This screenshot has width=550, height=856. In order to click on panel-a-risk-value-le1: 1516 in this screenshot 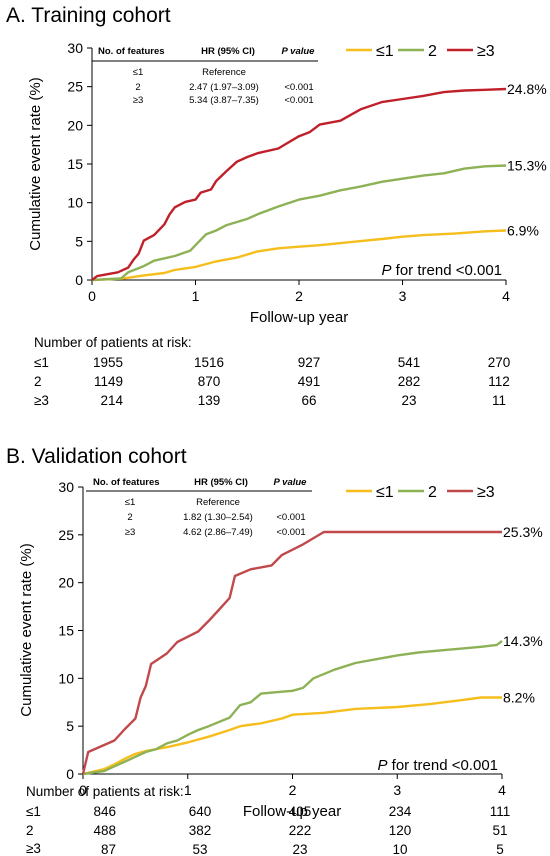, I will do `click(209, 362)`.